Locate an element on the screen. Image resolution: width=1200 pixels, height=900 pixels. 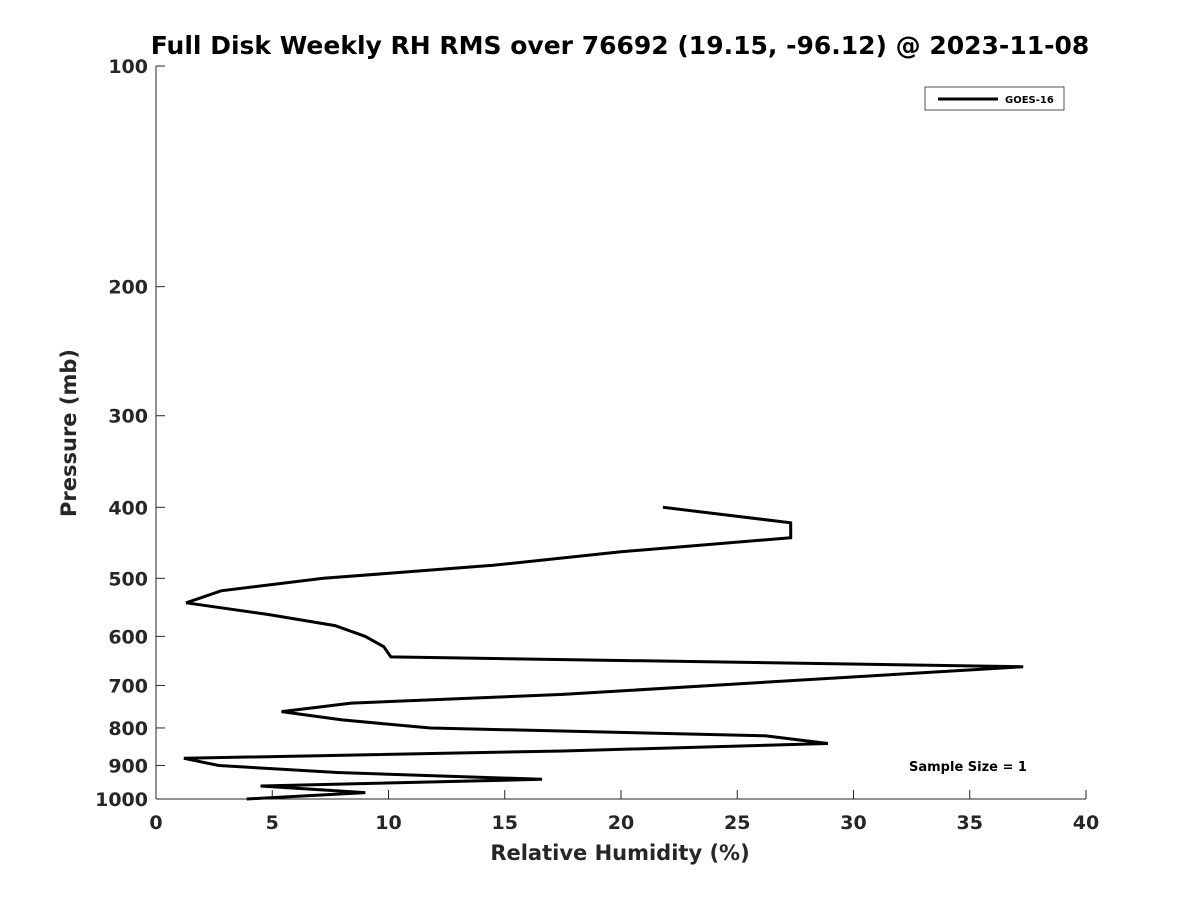
sample-size-annotation: Sample Size = 1 is located at coordinates (968, 767).